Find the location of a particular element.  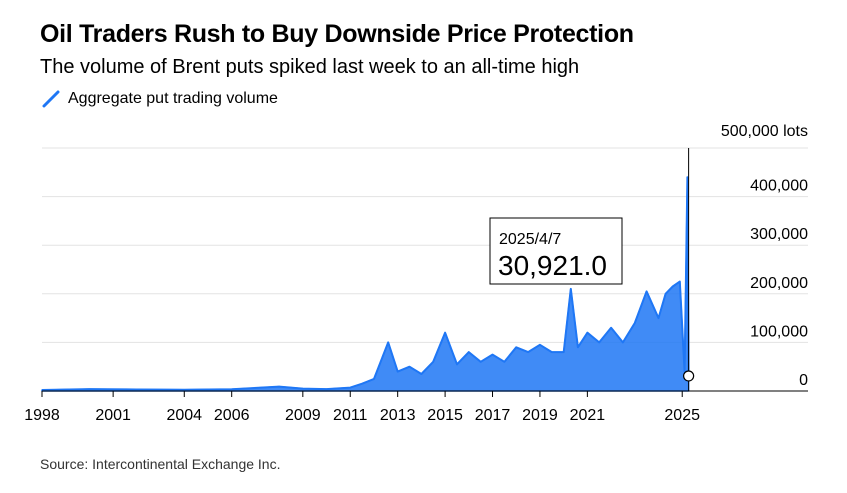

legend: Aggregate put trading volume is located at coordinates (160, 99).